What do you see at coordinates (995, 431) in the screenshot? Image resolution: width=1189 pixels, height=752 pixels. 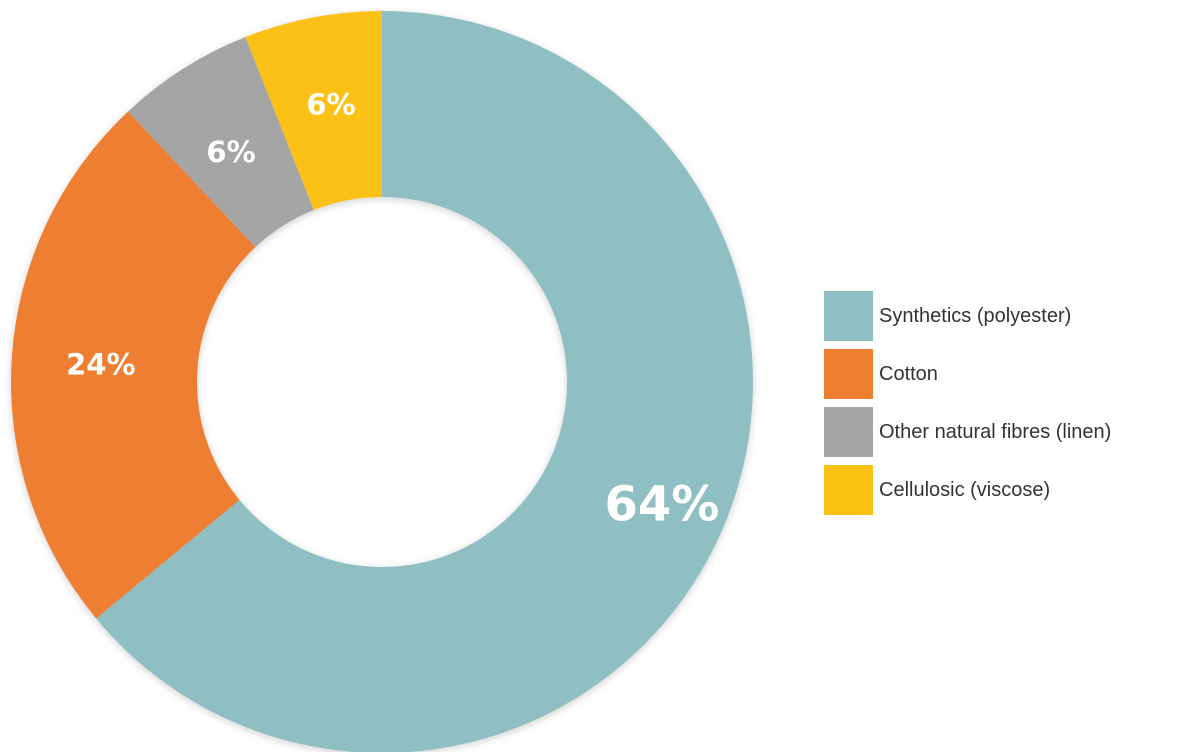 I see `legend-label: Other natural fibres (linen)` at bounding box center [995, 431].